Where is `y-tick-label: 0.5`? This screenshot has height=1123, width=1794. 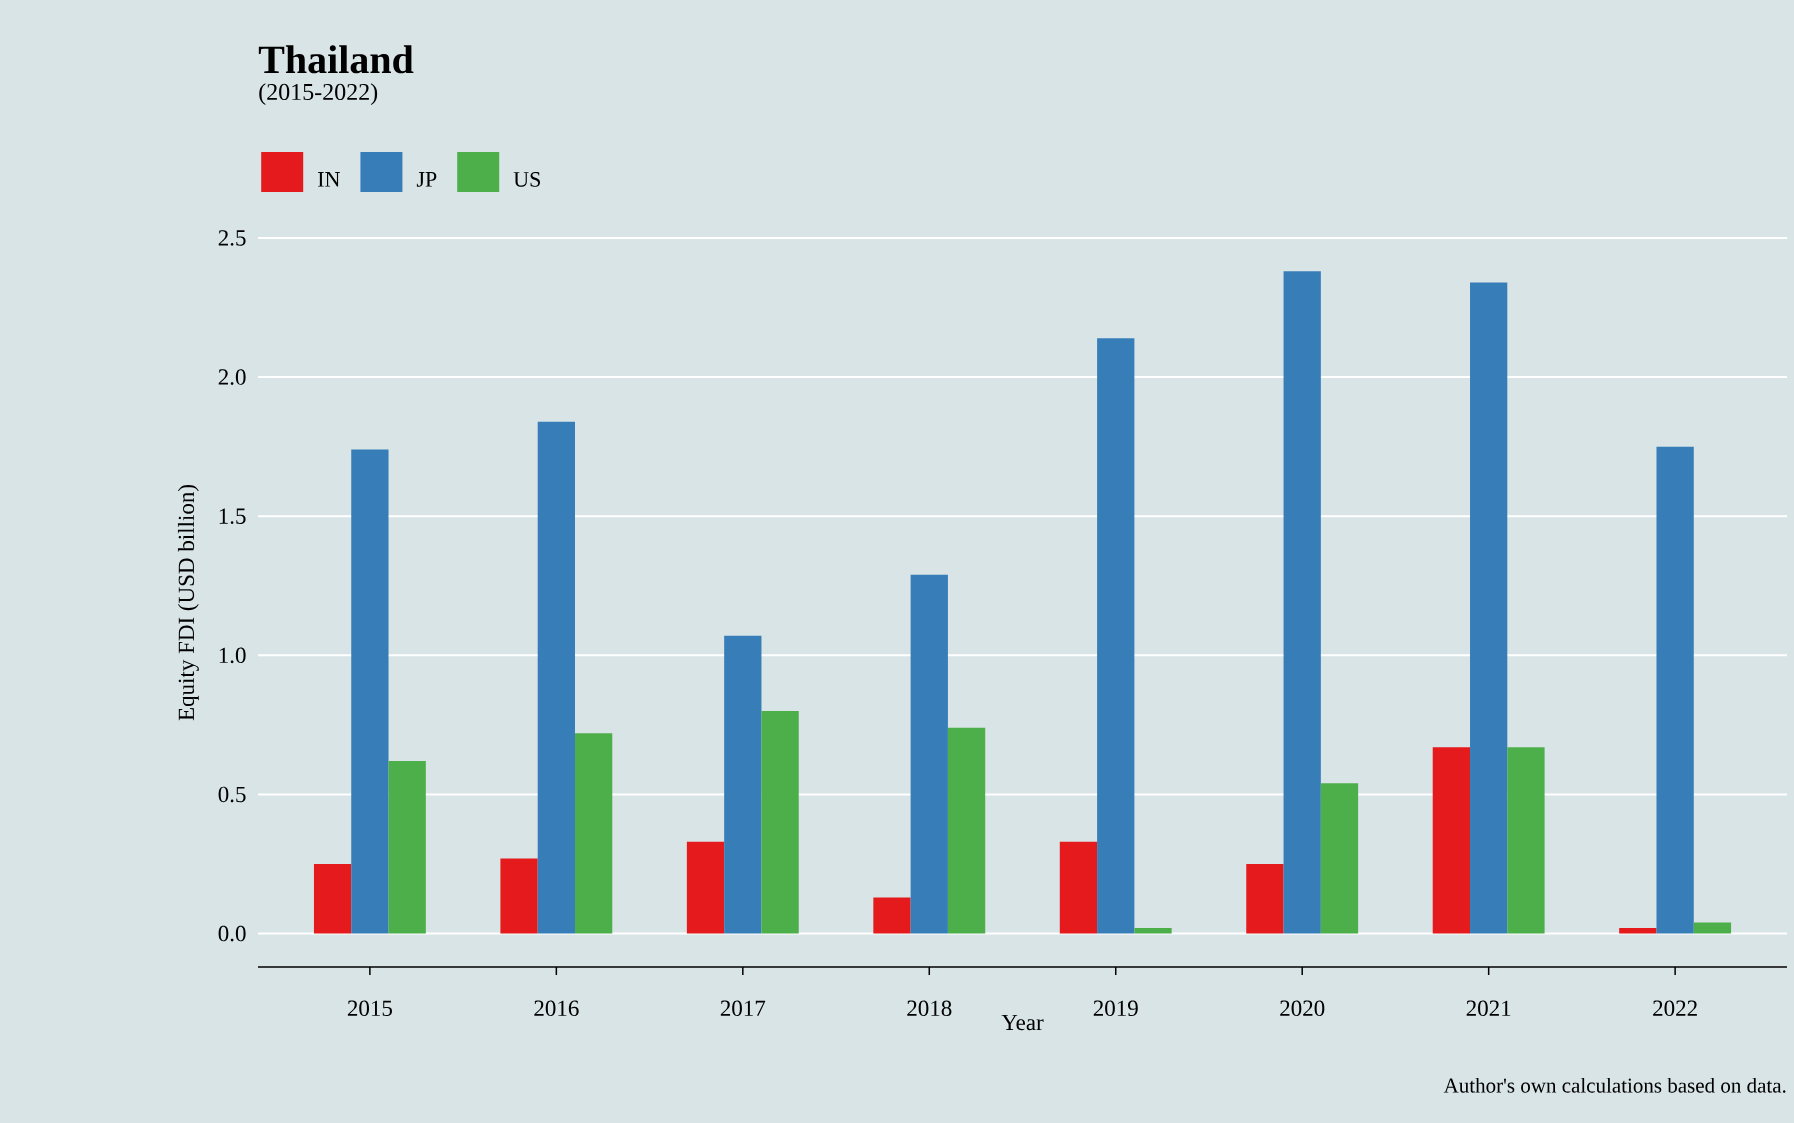
y-tick-label: 0.5 is located at coordinates (232, 794).